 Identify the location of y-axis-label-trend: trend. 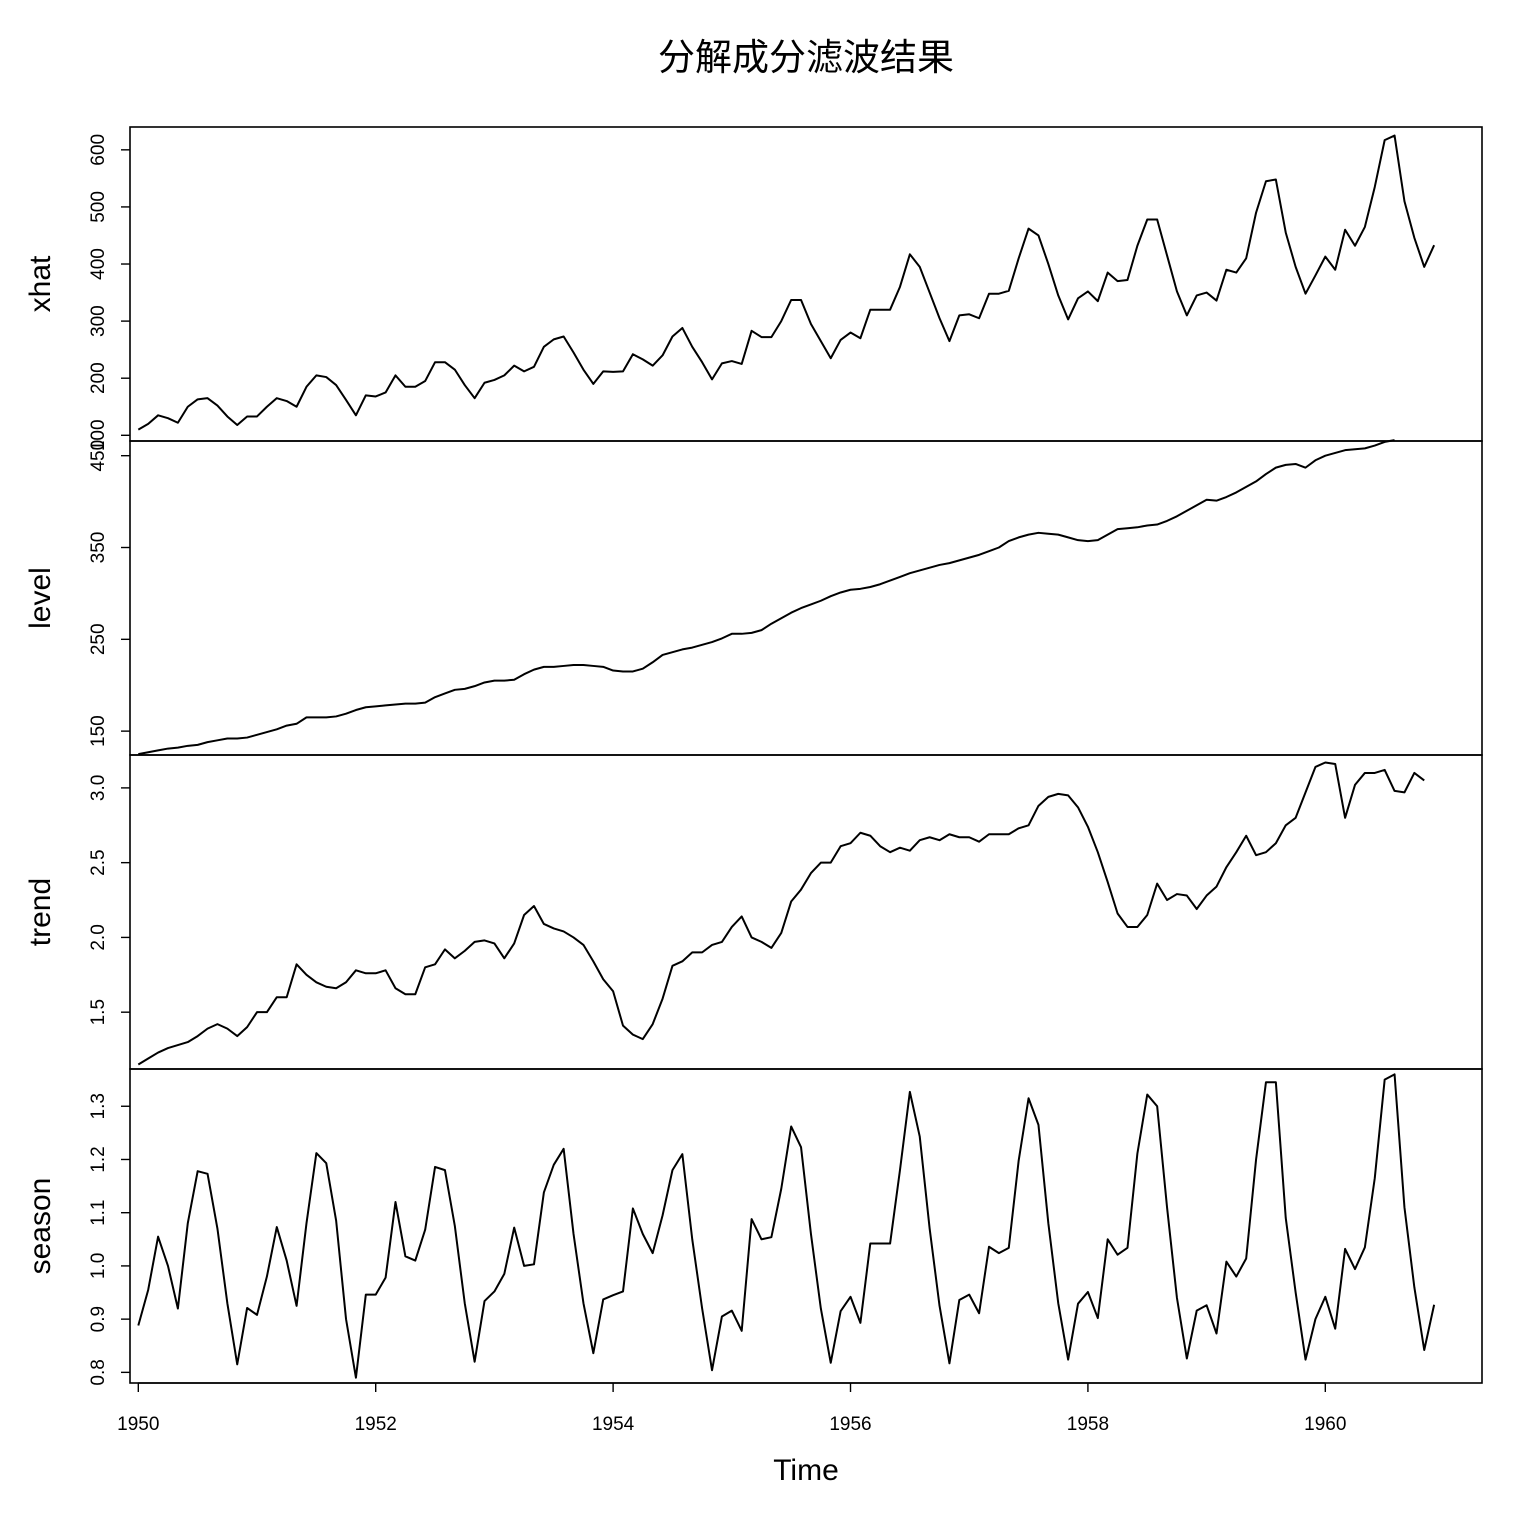
(40, 912).